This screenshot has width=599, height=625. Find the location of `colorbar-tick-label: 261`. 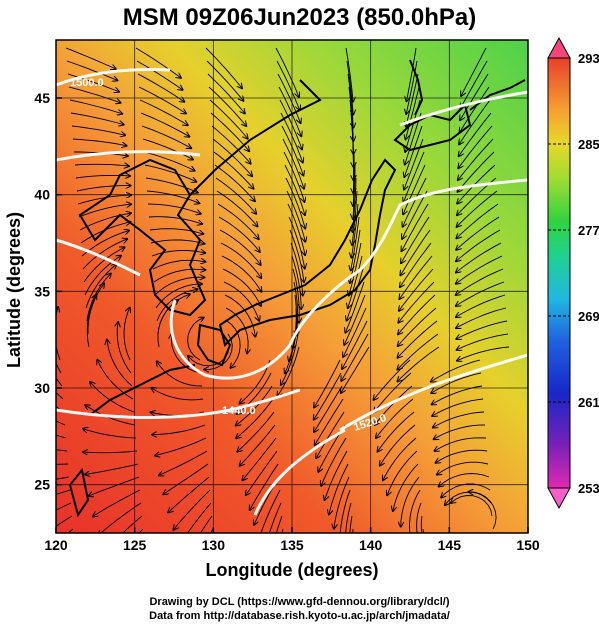

colorbar-tick-label: 261 is located at coordinates (588, 402).